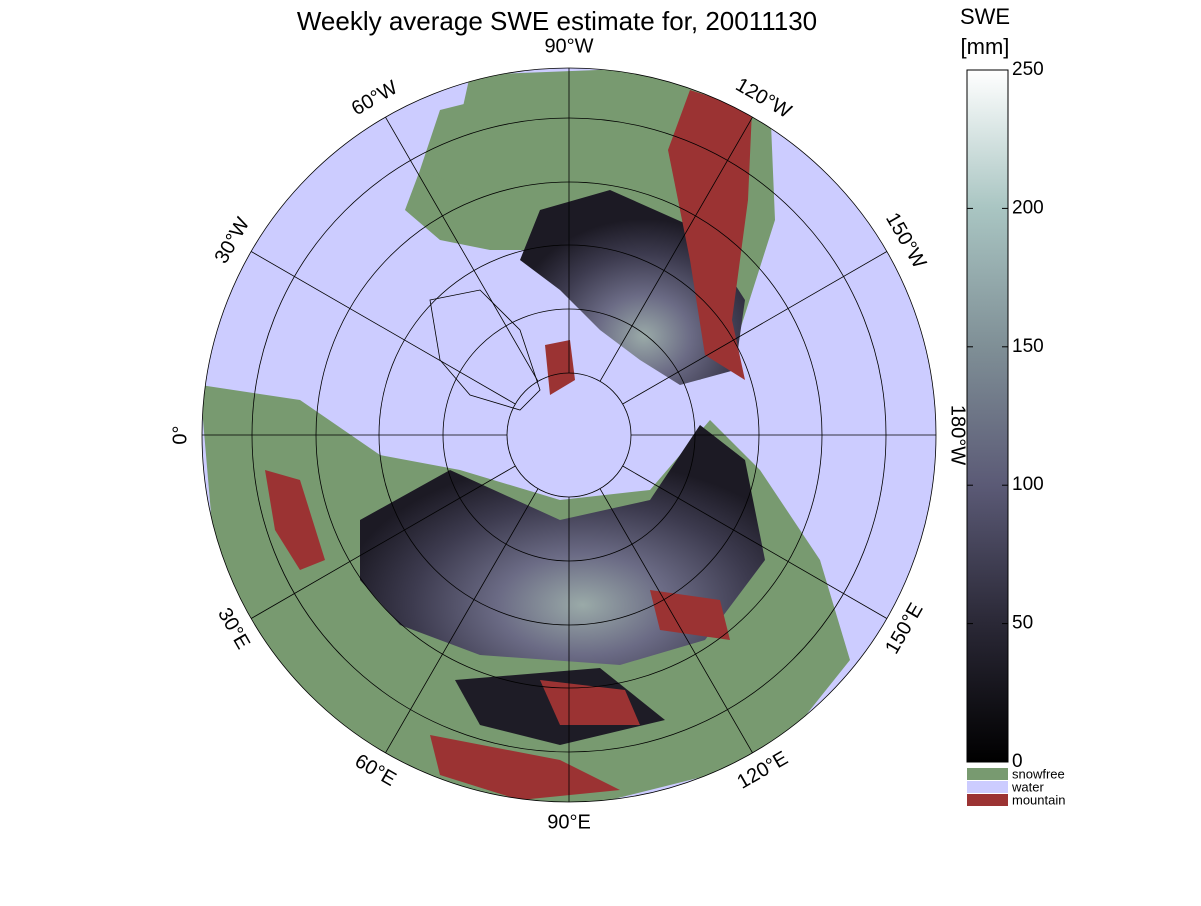 The width and height of the screenshot is (1201, 906). I want to click on mountains-europe, so click(295, 520).